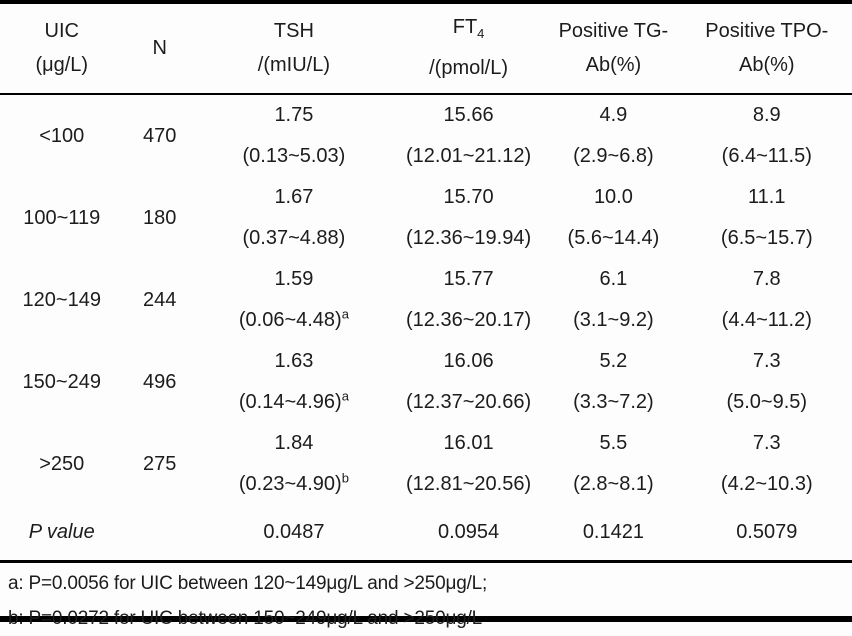 Image resolution: width=852 pixels, height=636 pixels. What do you see at coordinates (290, 402) in the screenshot?
I see `tsh-range-text: (0.14~4.96)` at bounding box center [290, 402].